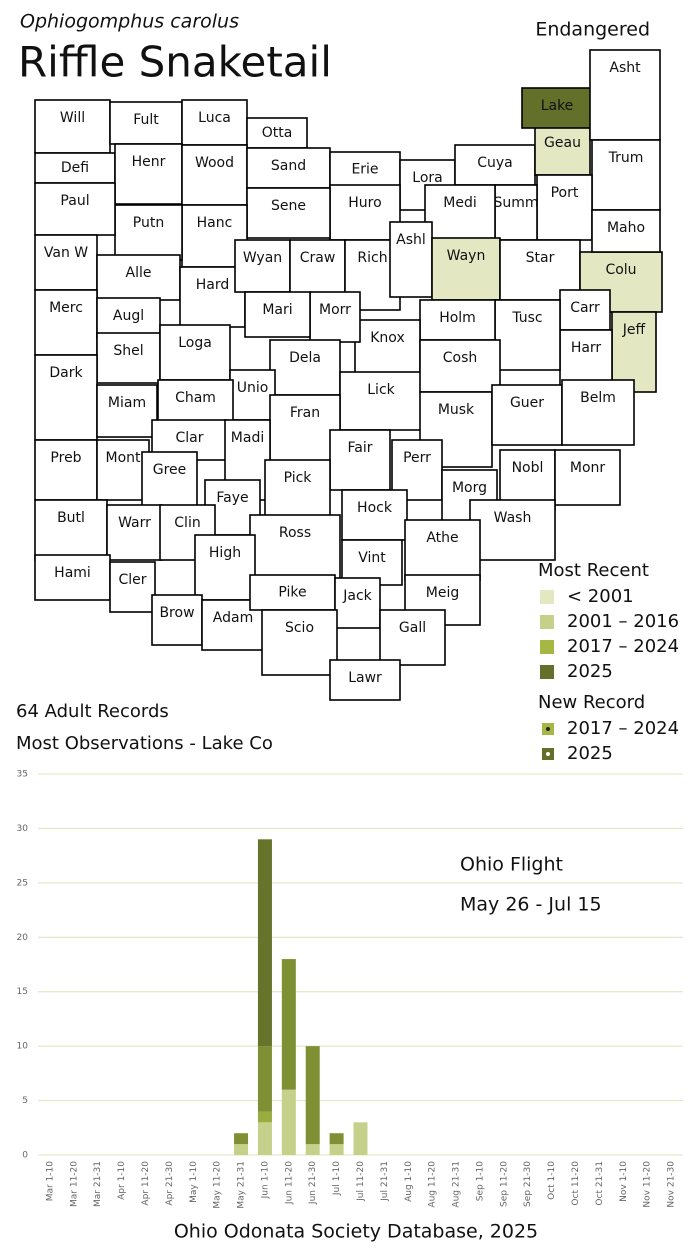 This screenshot has height=1250, width=700. Describe the element at coordinates (299, 628) in the screenshot. I see `county-label: Scio` at that location.